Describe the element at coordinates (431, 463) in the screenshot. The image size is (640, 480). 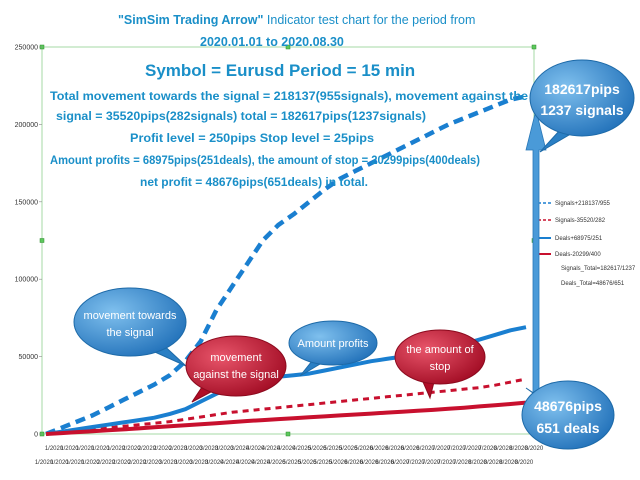
I see `x-tick-label-row2-25: 7/2020` at that location.